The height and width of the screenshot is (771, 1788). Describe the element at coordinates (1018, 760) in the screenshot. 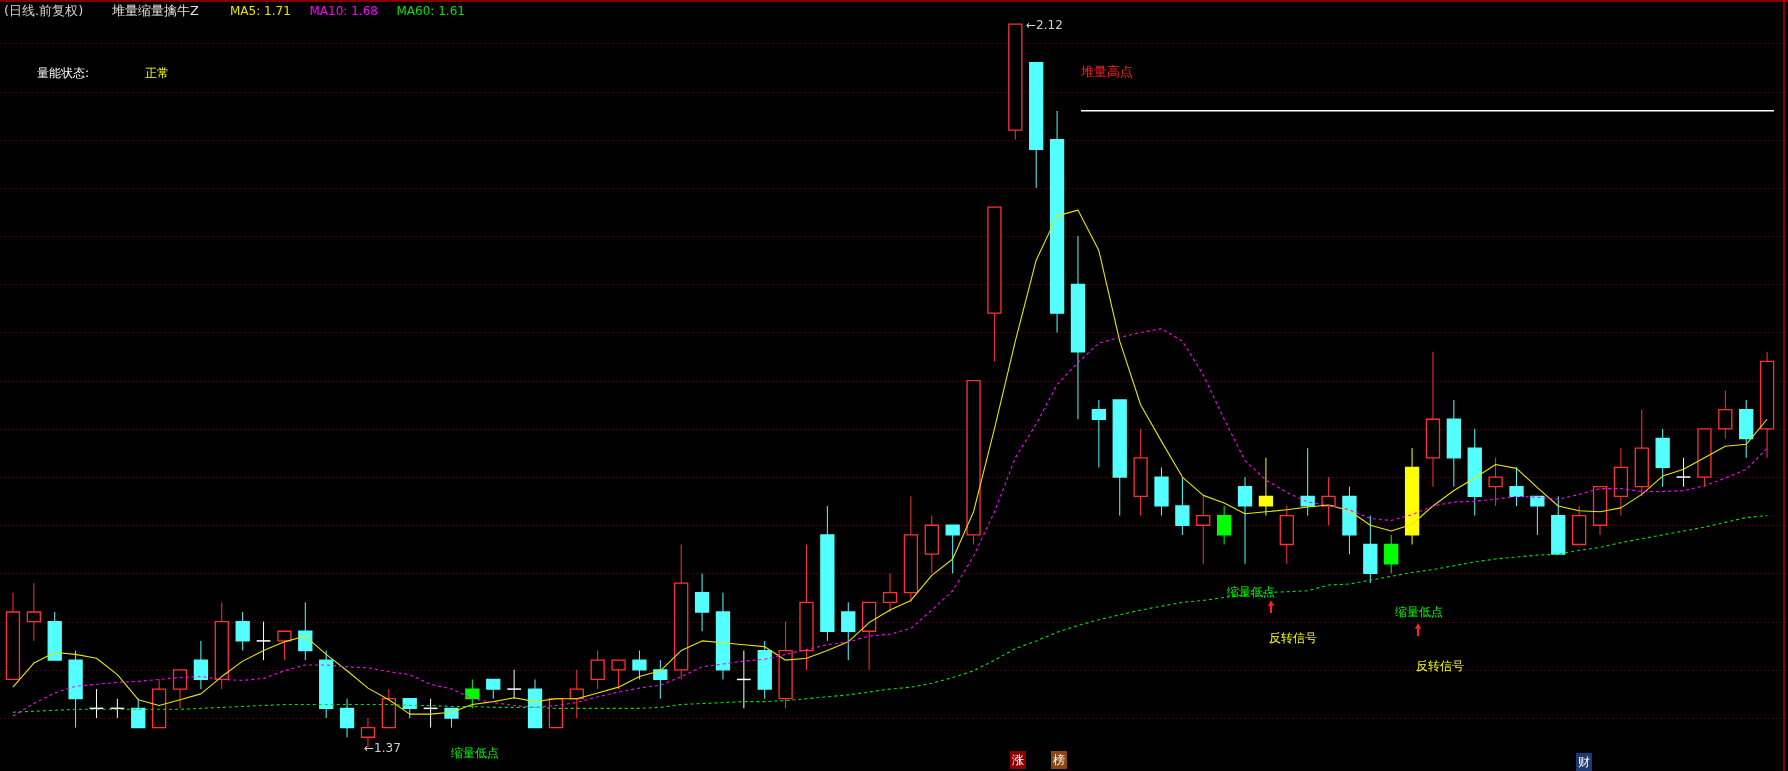

I see `annotation: 涨` at that location.